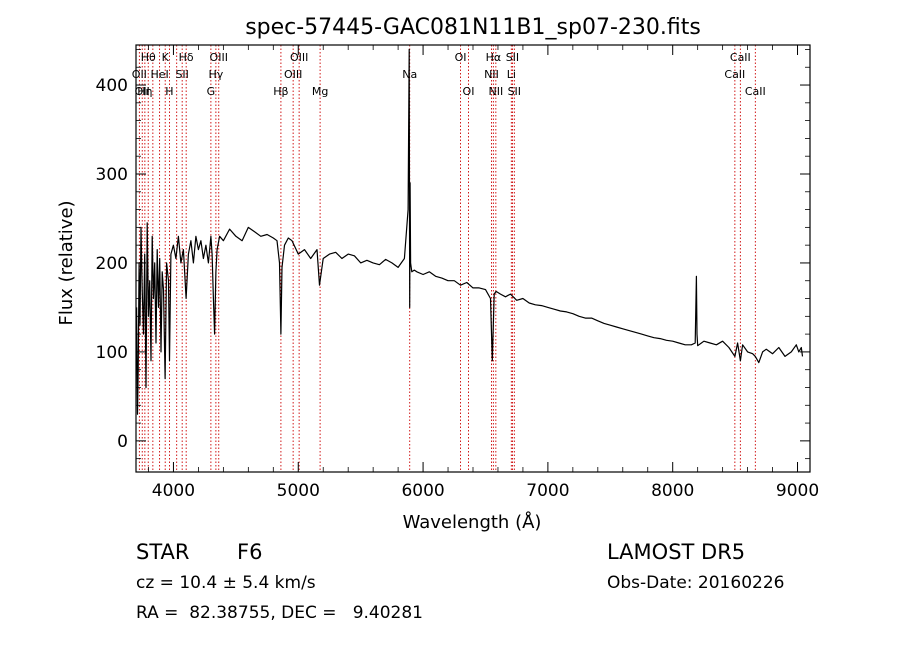 This screenshot has width=900, height=649. Describe the element at coordinates (279, 613) in the screenshot. I see `coordinates-text: RA = 82.38755, DEC = 9.40281` at that location.